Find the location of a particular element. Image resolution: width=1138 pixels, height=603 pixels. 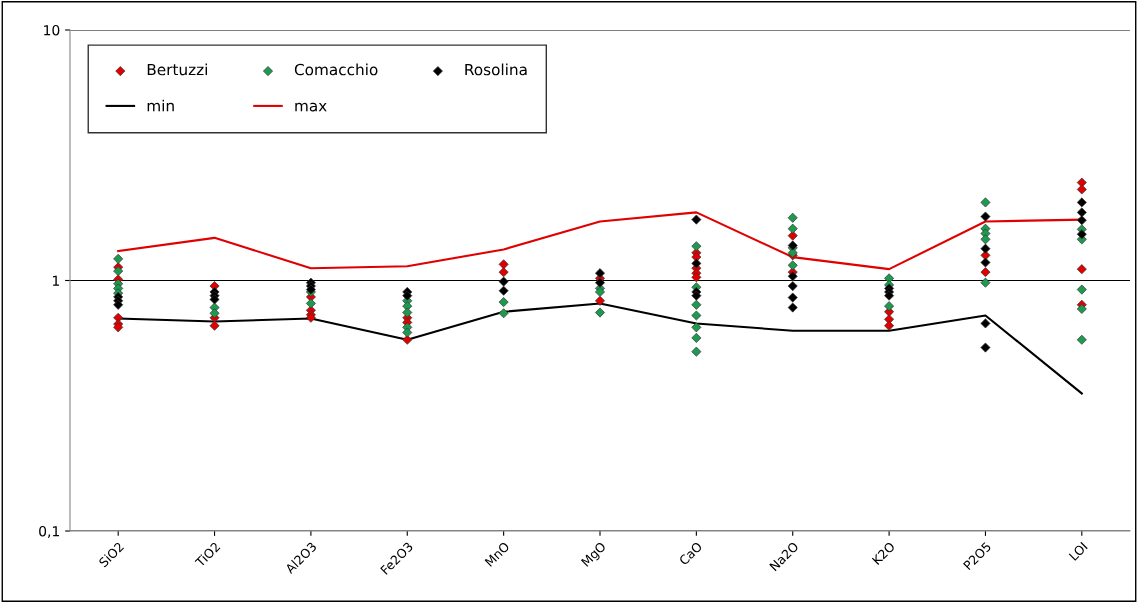

legend-label: Comacchio is located at coordinates (336, 69).